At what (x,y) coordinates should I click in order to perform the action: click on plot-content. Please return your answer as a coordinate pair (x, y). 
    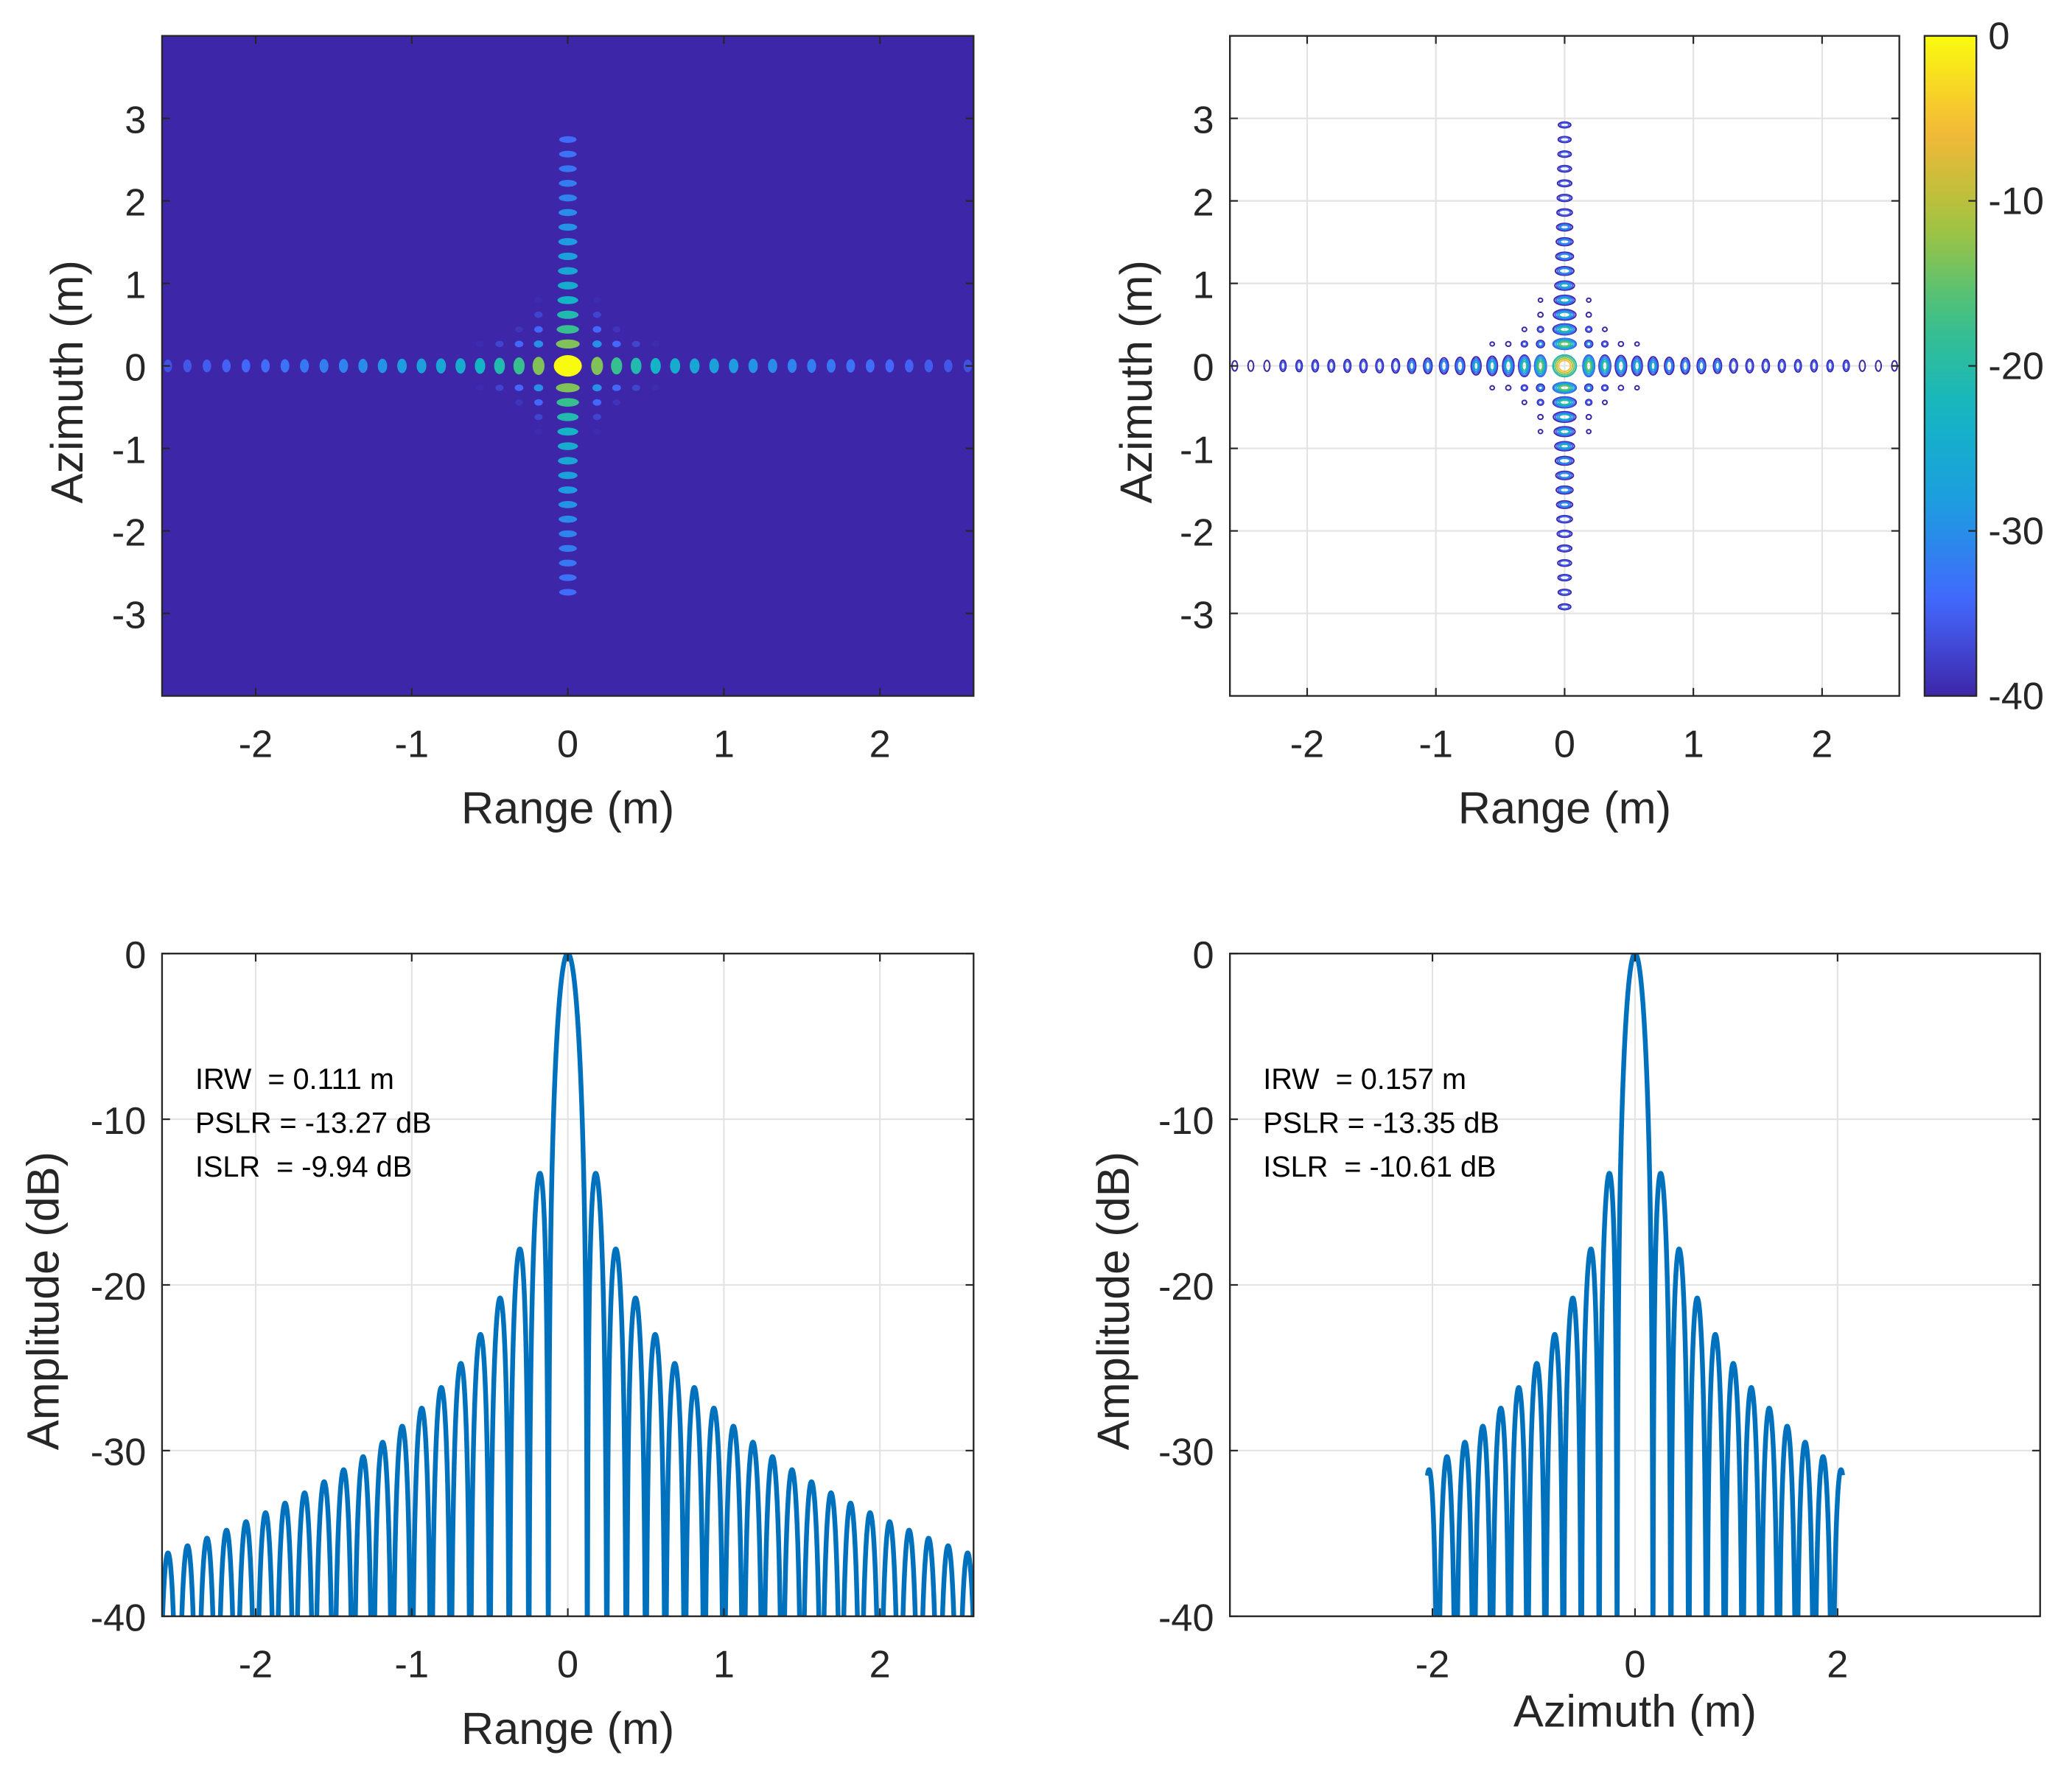
    Looking at the image, I should click on (568, 366).